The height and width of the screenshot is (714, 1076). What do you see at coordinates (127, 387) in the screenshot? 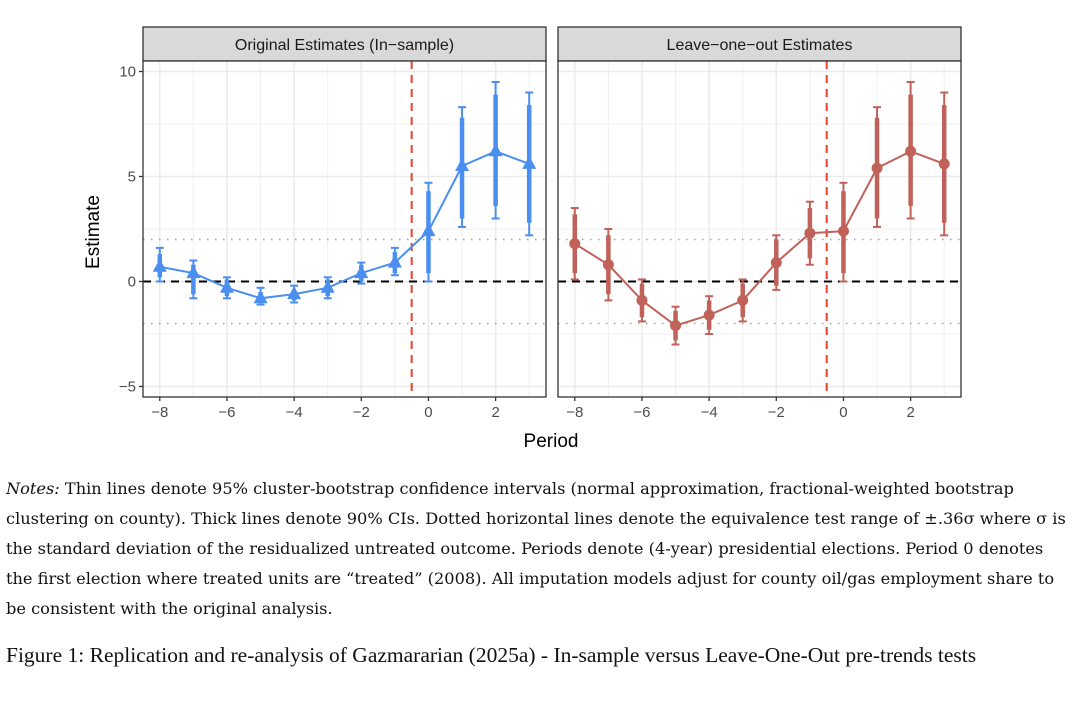
I see `y-tick-label: −5` at bounding box center [127, 387].